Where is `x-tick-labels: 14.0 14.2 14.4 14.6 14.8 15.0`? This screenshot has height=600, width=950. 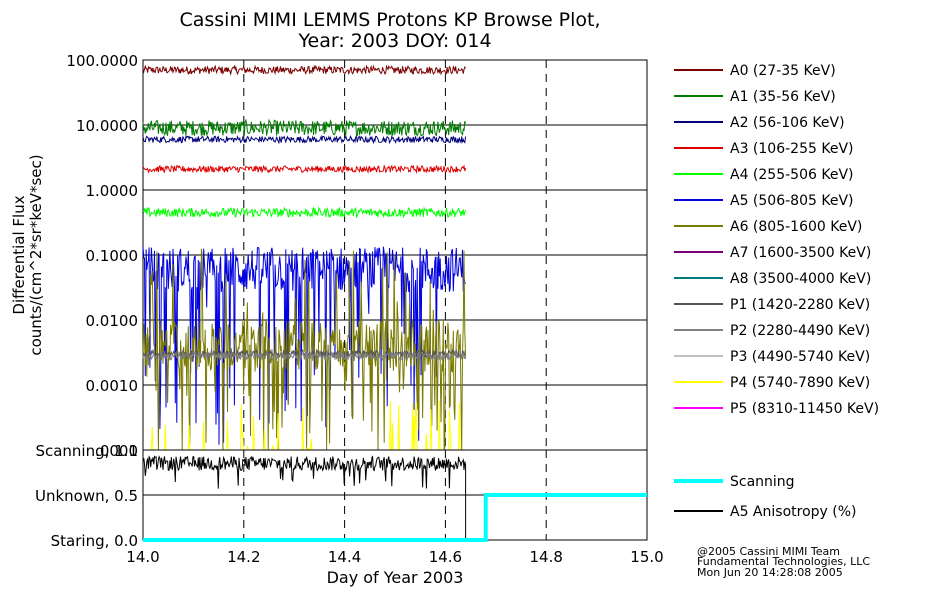
x-tick-labels: 14.0 14.2 14.4 14.6 14.8 15.0 is located at coordinates (394, 557).